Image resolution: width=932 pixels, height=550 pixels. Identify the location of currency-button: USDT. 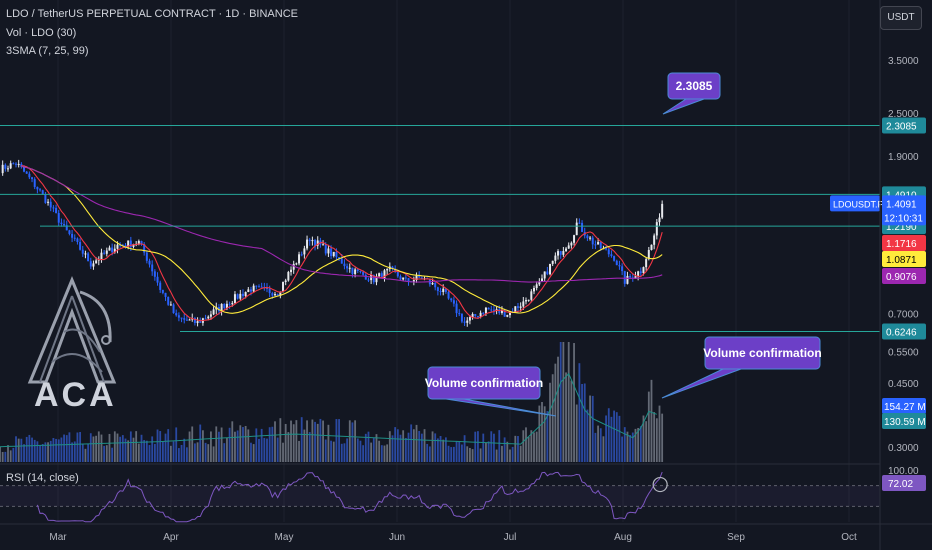
(901, 18).